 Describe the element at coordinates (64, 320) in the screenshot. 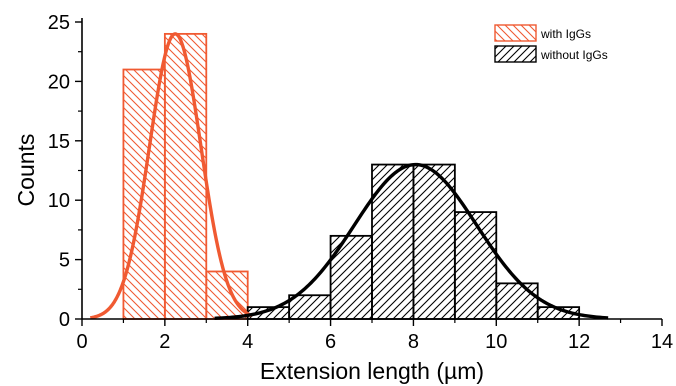

I see `y-tick-label-0: 0` at that location.